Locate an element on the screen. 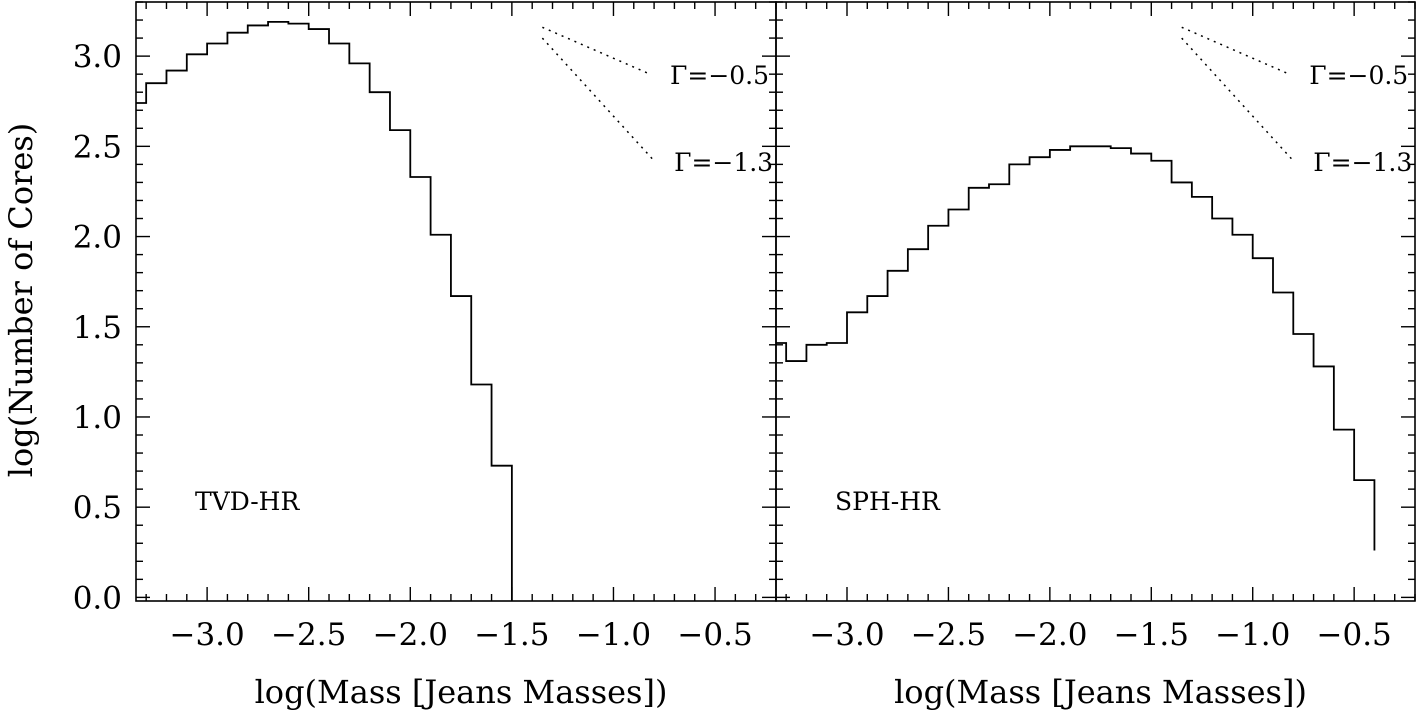 The height and width of the screenshot is (712, 1417). panel-1-y-tick-label: 2.5 is located at coordinates (97, 147).